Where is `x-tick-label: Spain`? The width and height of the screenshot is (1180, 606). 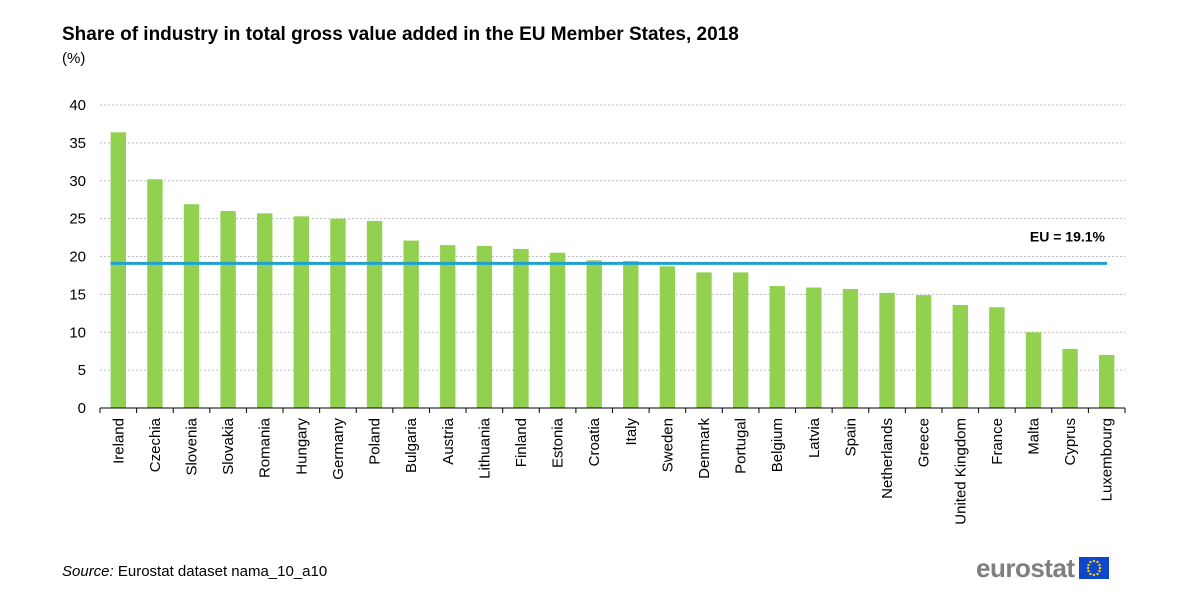 x-tick-label: Spain is located at coordinates (850, 437).